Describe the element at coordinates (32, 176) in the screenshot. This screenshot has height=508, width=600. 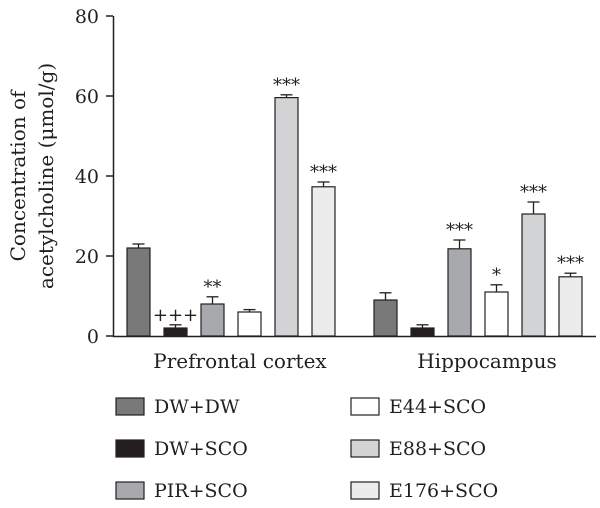
I see `y-axis-label: Concentration of acetylcholine (μmol/g)` at that location.